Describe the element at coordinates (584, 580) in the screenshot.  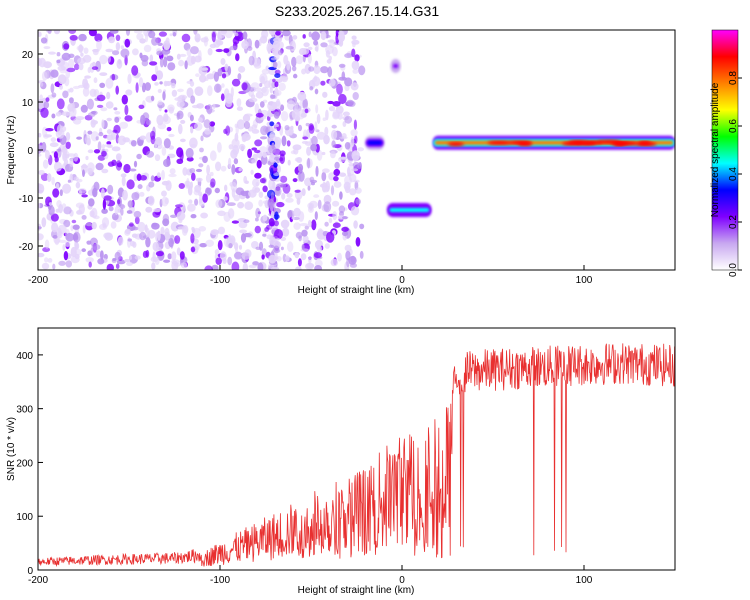
I see `snr-xtick-label: 100` at that location.